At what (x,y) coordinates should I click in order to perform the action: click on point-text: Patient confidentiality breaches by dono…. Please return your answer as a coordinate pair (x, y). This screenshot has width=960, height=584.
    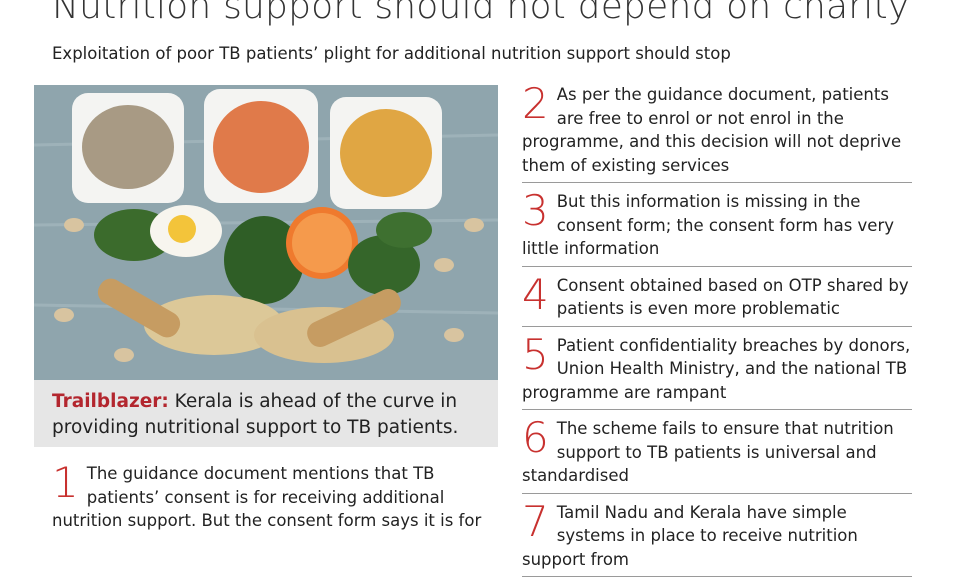
    Looking at the image, I should click on (716, 368).